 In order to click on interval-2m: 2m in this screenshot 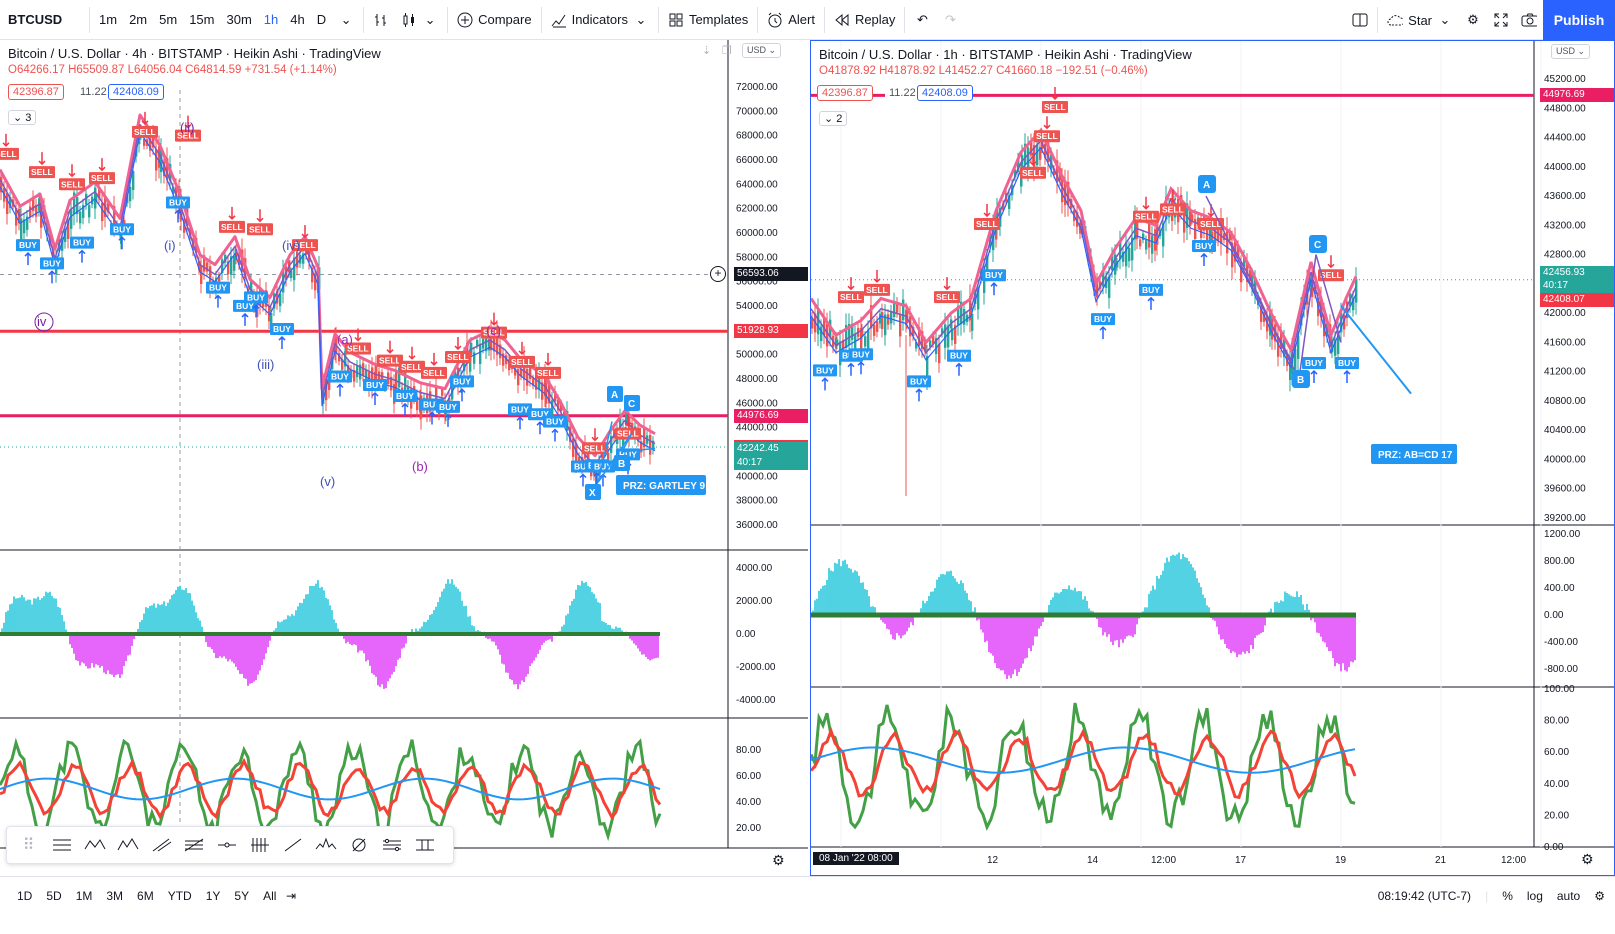, I will do `click(138, 19)`.